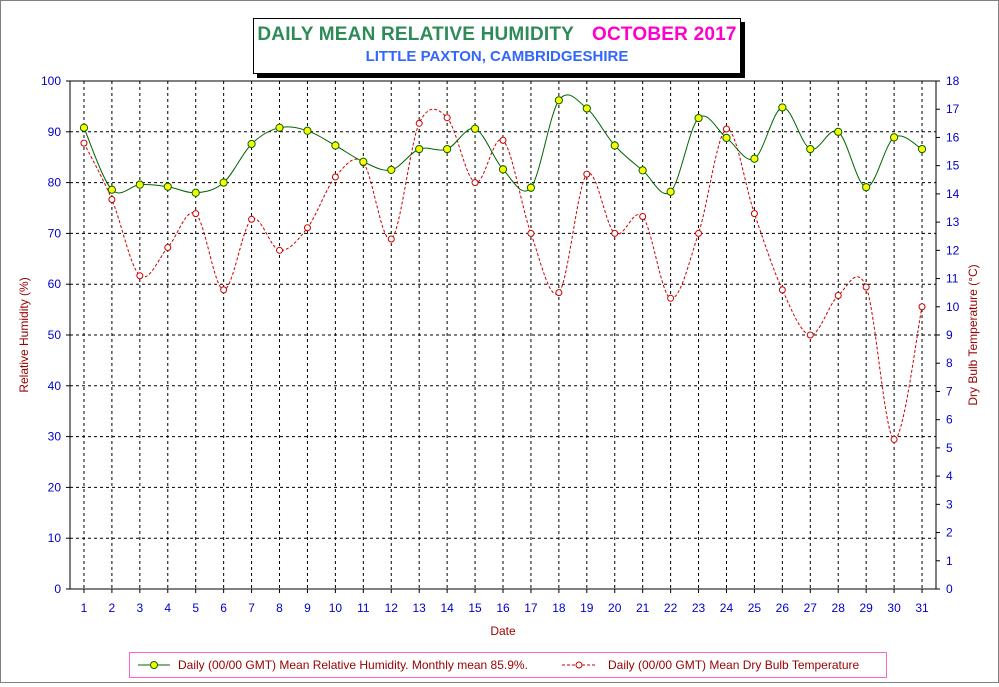 Image resolution: width=999 pixels, height=687 pixels. What do you see at coordinates (447, 608) in the screenshot?
I see `x-tick-label: 14` at bounding box center [447, 608].